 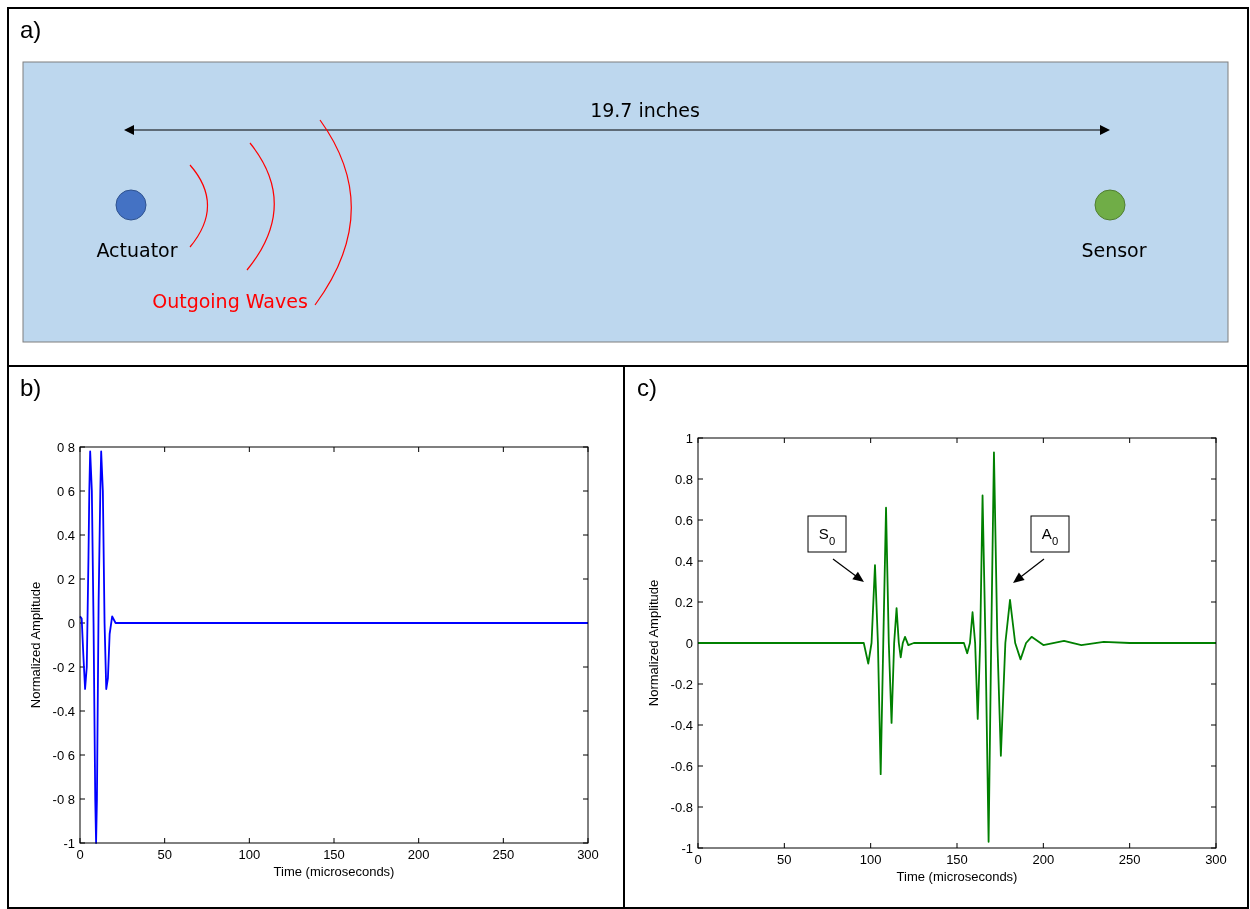 I want to click on y-tick-label: -0 2, so click(x=63, y=667).